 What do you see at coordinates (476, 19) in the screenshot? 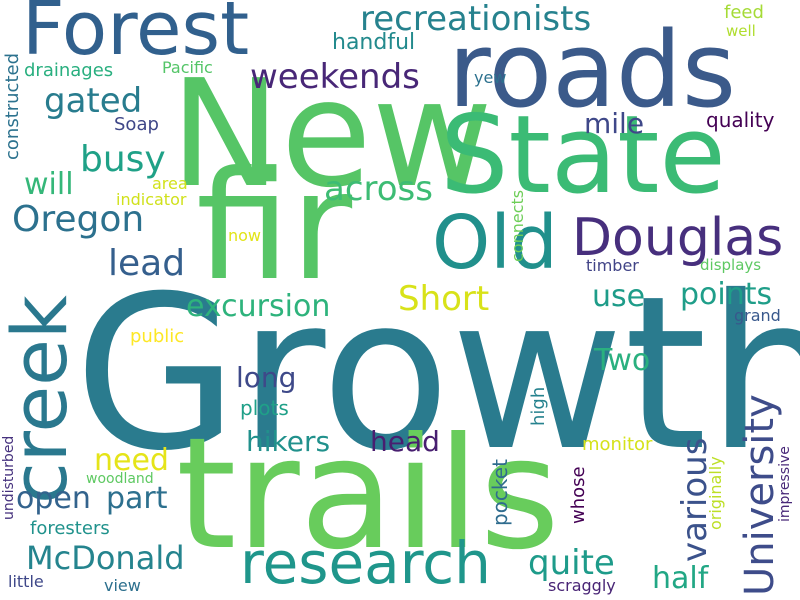
I see `word-recreationists: recreationists` at bounding box center [476, 19].